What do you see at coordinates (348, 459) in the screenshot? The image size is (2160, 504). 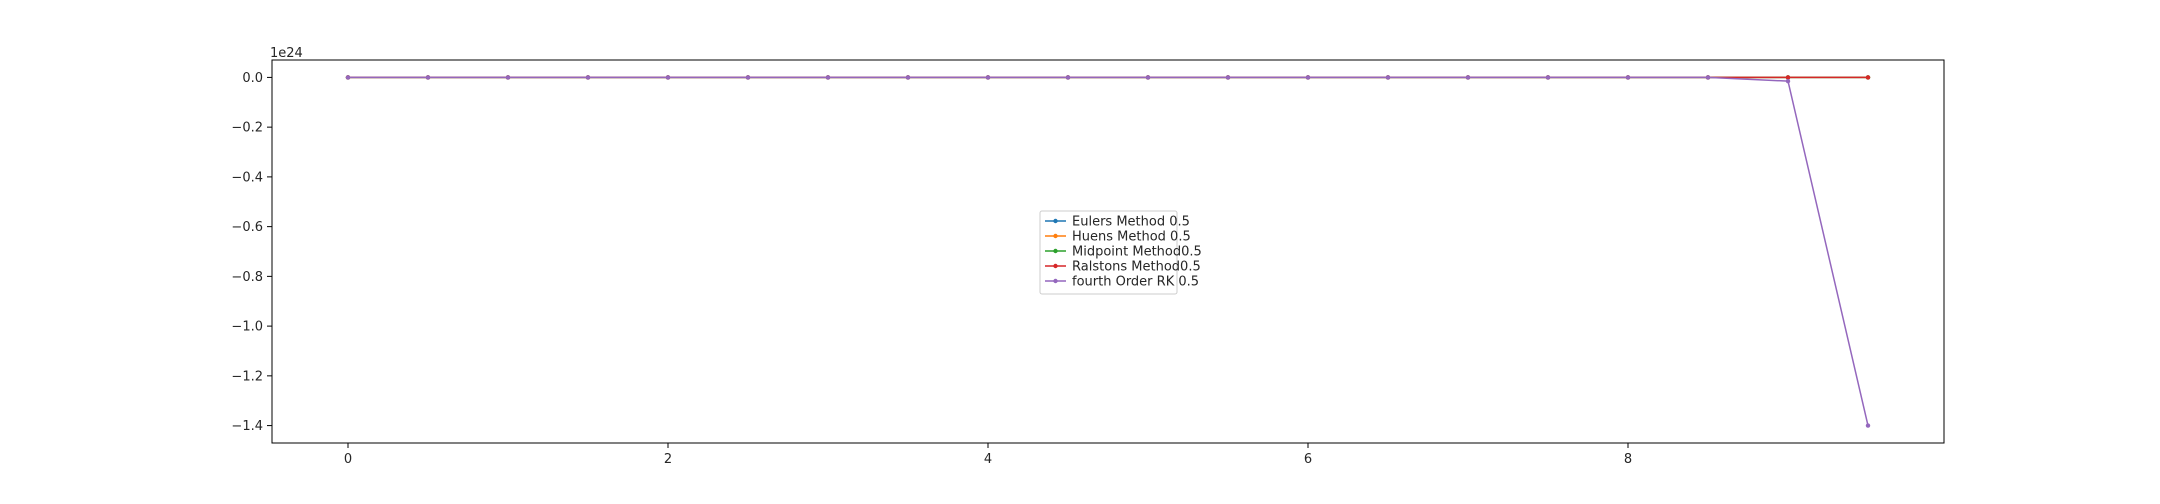 I see `x-tick-label: 0` at bounding box center [348, 459].